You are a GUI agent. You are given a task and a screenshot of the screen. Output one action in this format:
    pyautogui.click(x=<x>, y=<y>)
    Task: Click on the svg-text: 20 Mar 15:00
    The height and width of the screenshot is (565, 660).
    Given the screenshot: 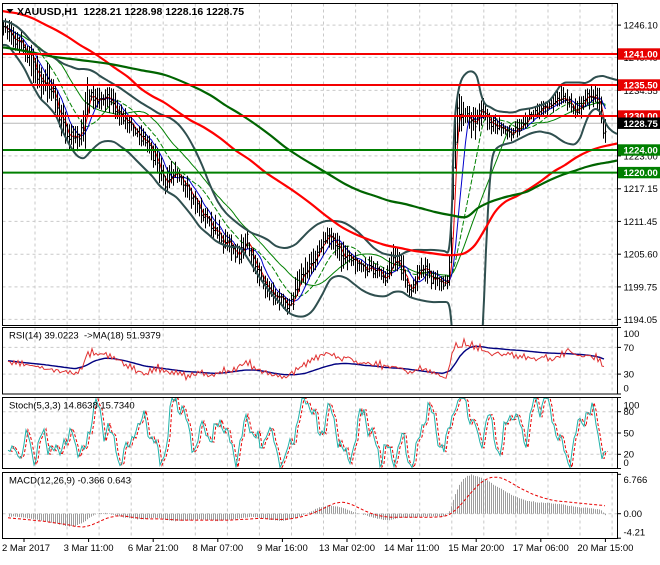 What is the action you would take?
    pyautogui.click(x=605, y=548)
    